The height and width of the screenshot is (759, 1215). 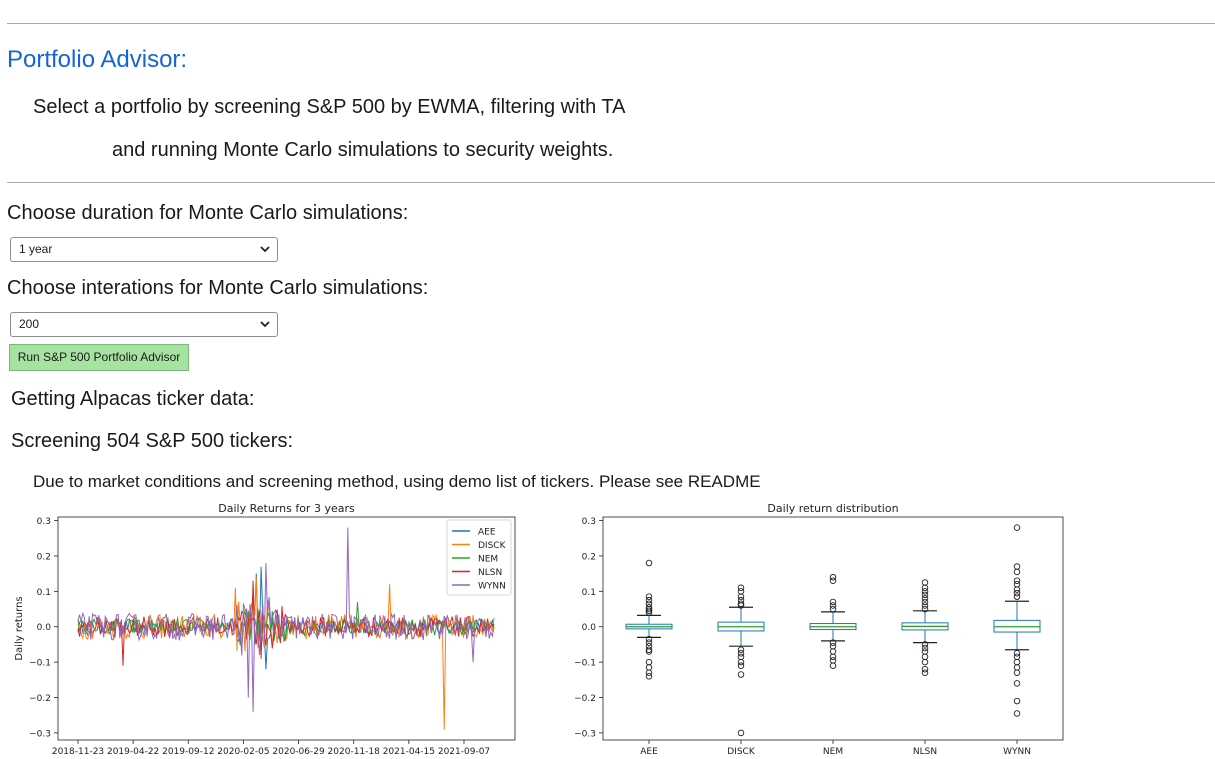 What do you see at coordinates (611, 182) in the screenshot?
I see `middle-divider` at bounding box center [611, 182].